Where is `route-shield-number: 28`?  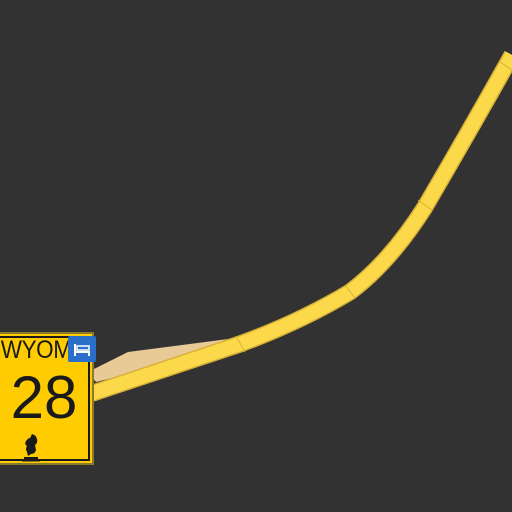 route-shield-number: 28 is located at coordinates (44, 397).